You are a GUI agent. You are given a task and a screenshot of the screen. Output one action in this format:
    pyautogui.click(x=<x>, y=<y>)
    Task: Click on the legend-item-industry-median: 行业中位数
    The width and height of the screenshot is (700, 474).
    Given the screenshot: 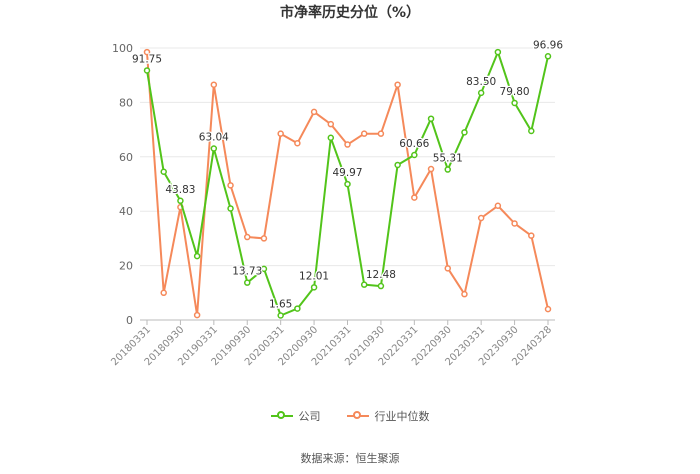 What is the action you would take?
    pyautogui.click(x=388, y=416)
    